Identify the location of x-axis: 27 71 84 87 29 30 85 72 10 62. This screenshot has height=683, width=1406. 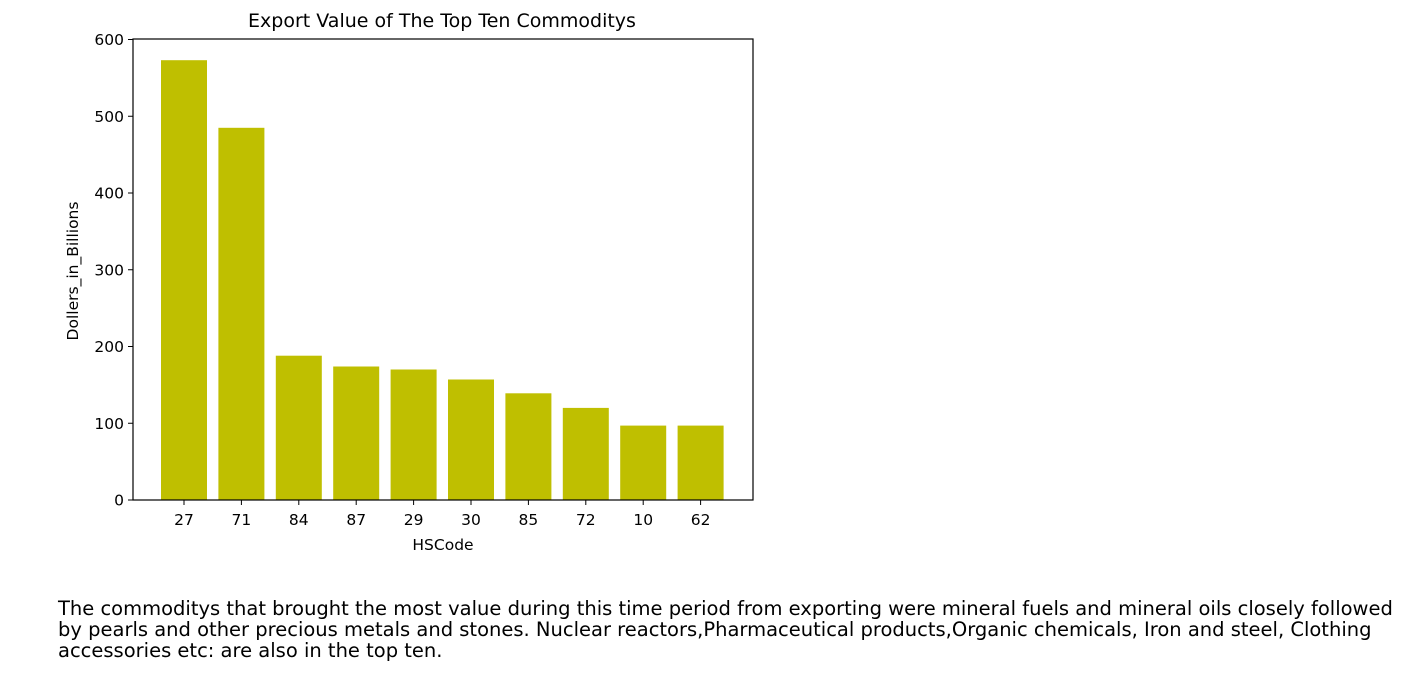
(442, 514).